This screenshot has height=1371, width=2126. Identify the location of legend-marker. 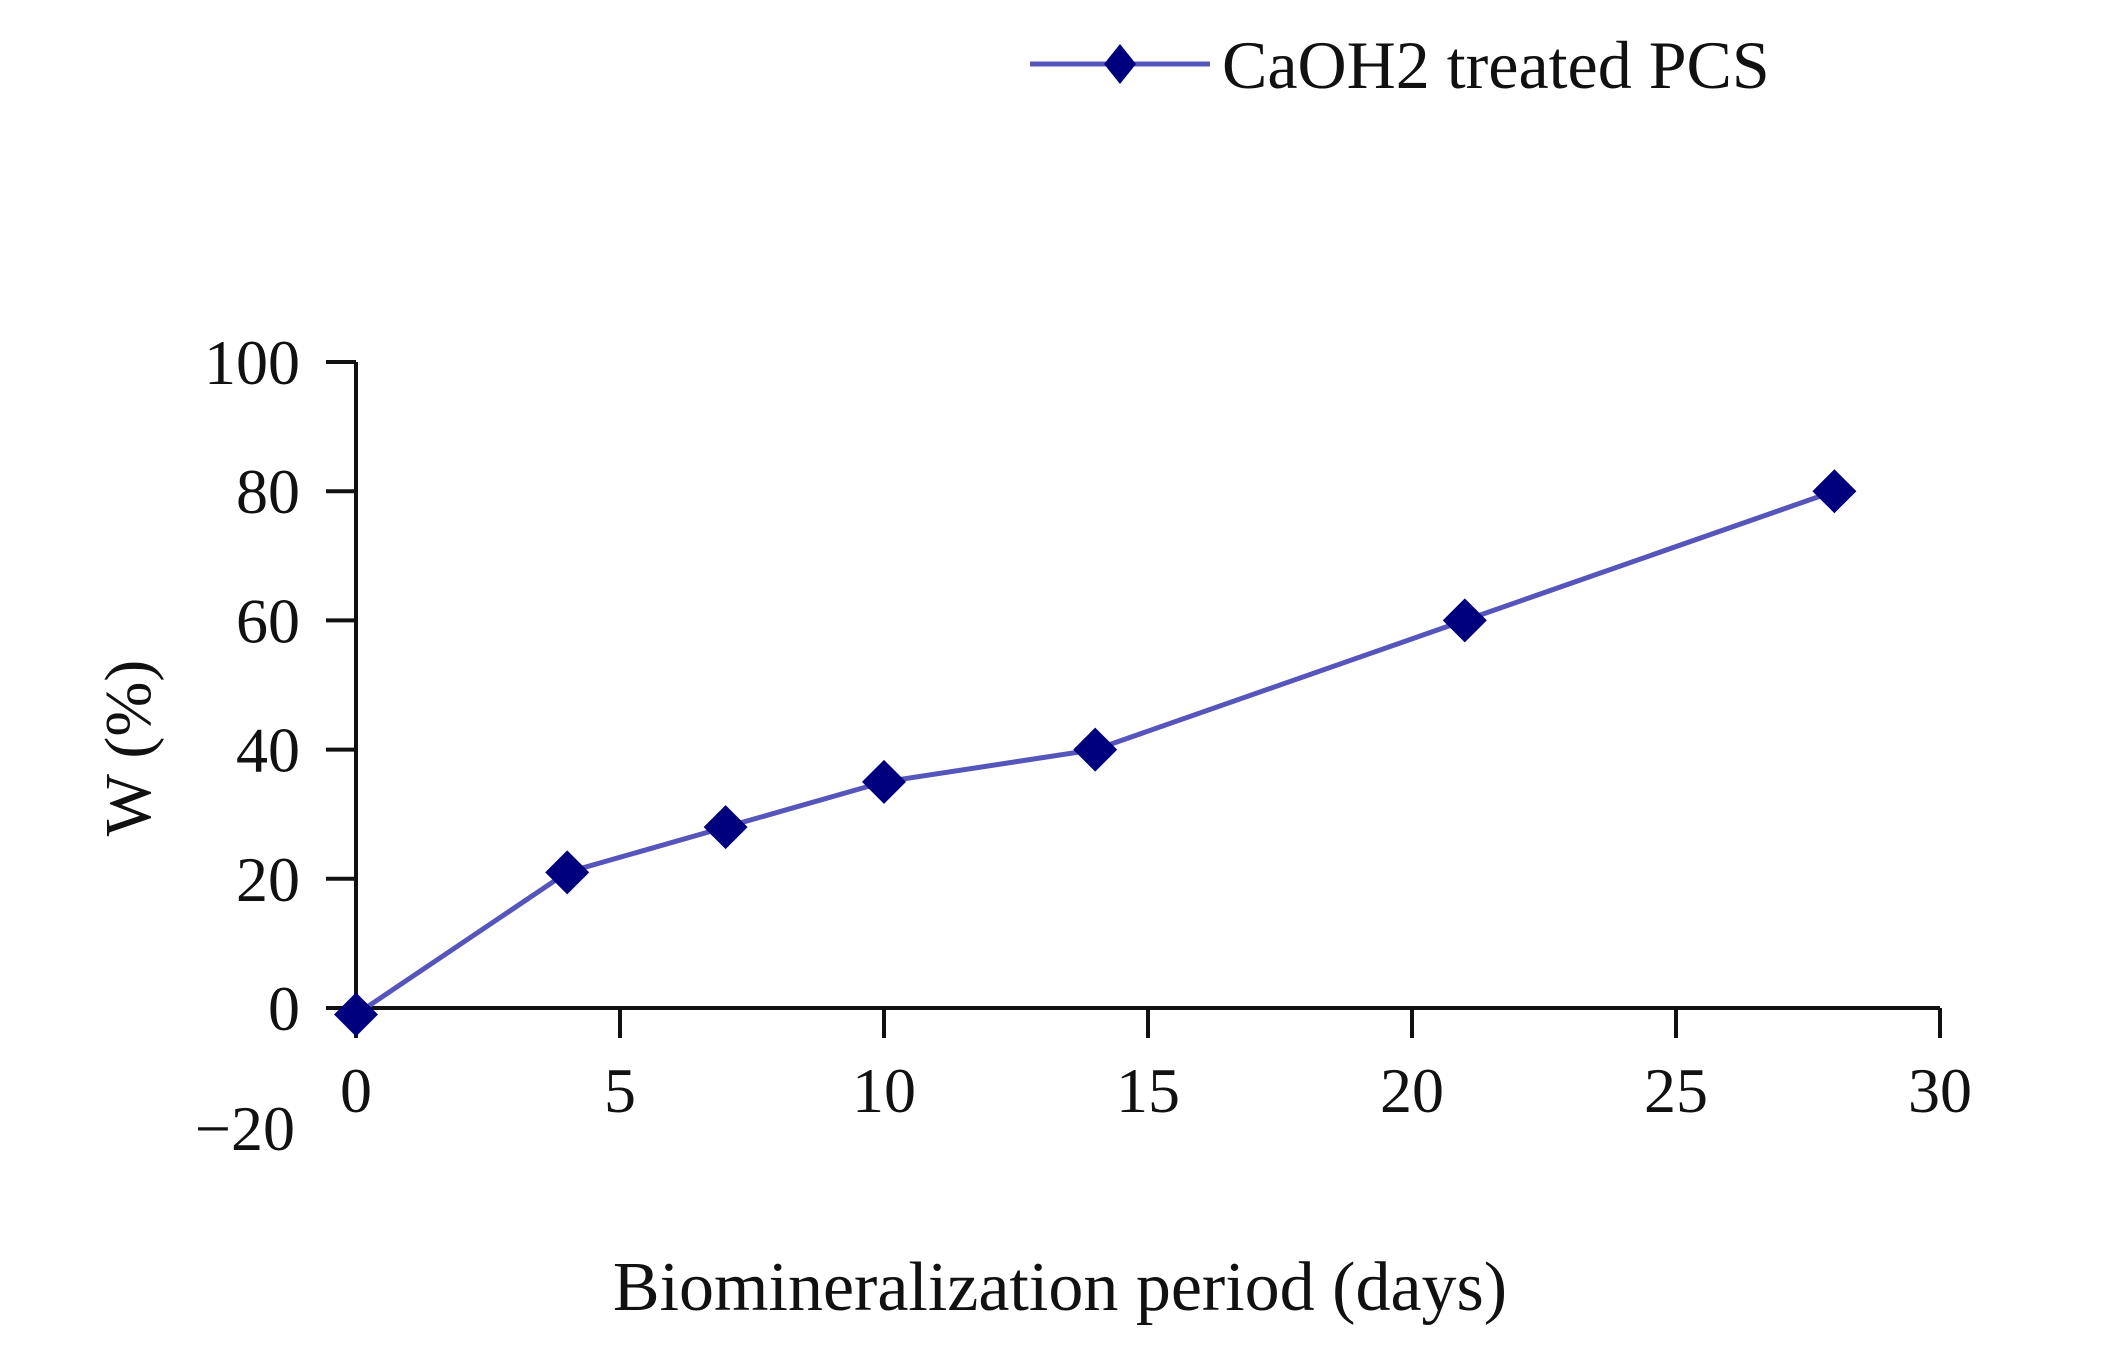
(1120, 64).